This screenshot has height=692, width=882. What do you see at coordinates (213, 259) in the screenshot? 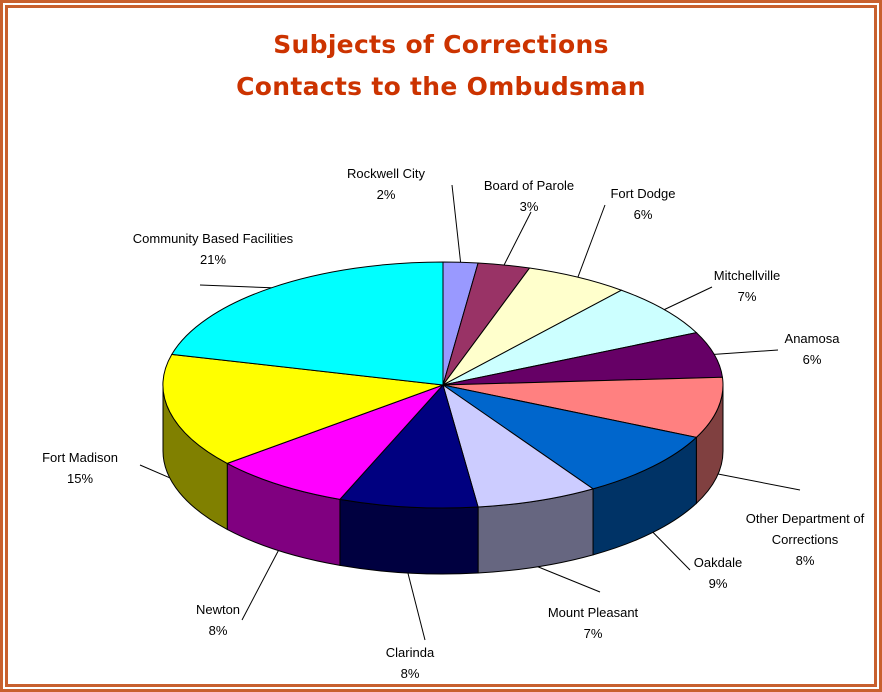
I see `label-percent: 21%` at bounding box center [213, 259].